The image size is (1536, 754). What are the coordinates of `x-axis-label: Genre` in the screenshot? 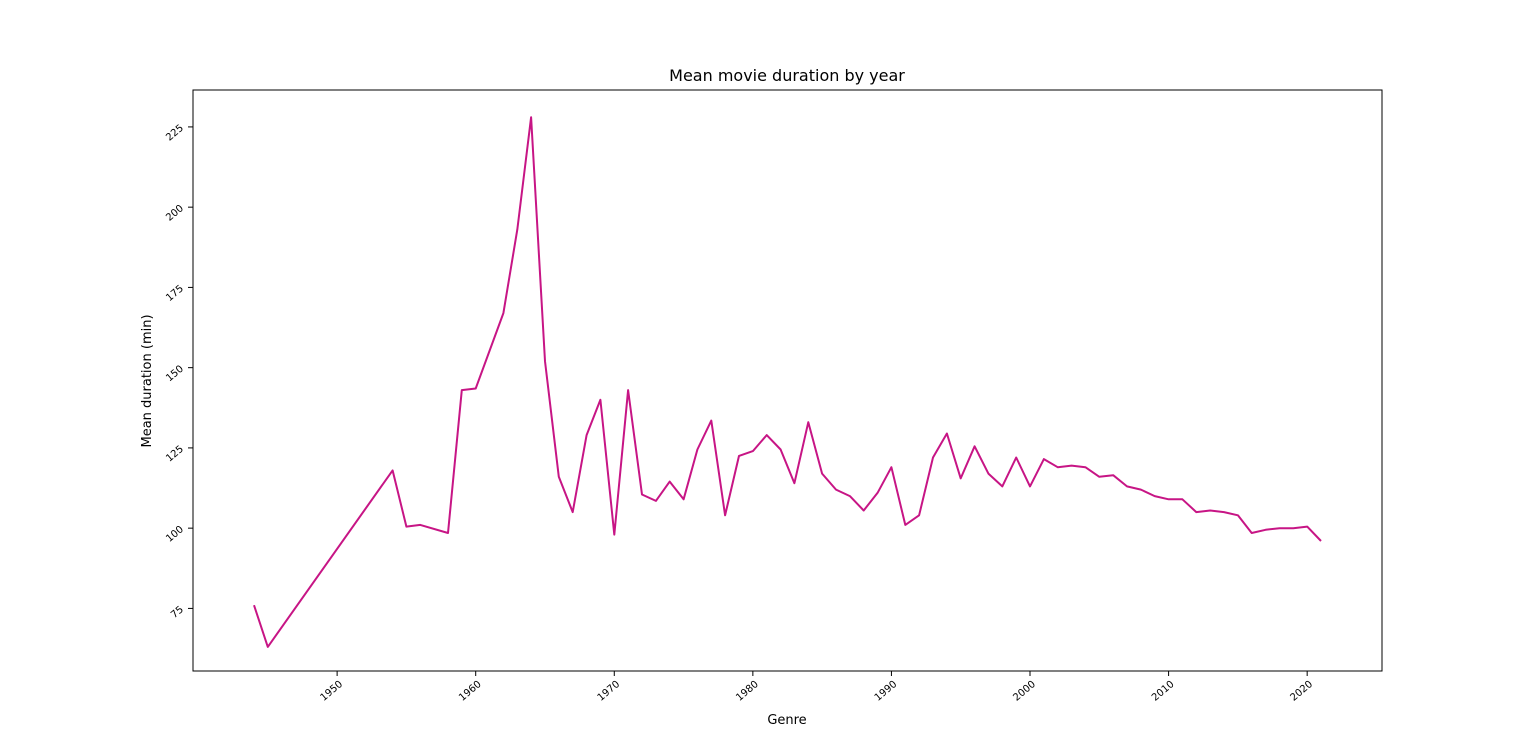 It's located at (786, 720).